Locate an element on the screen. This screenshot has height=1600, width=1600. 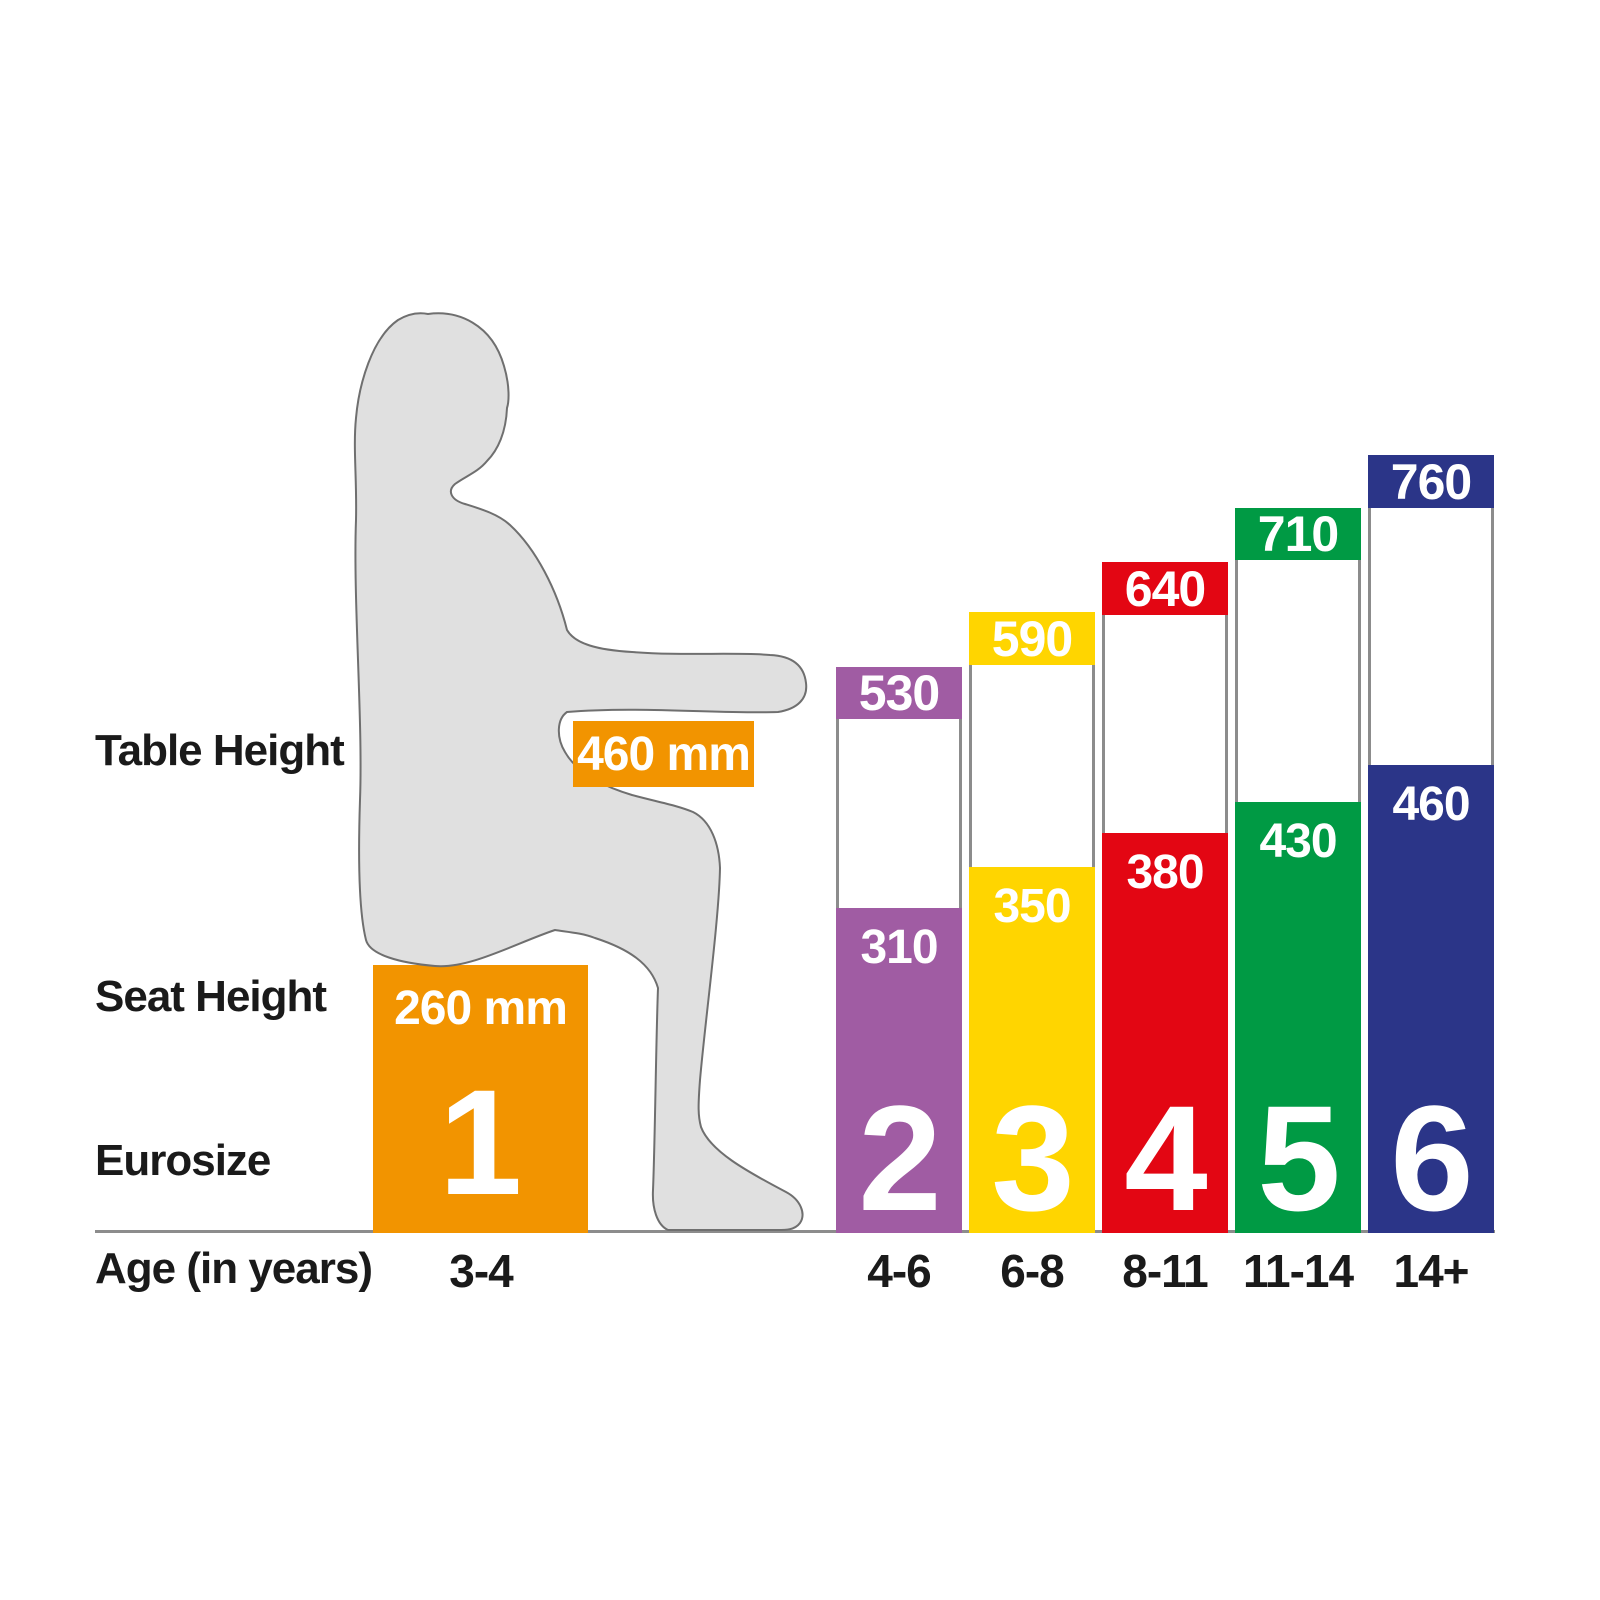
table-height-value: 590 is located at coordinates (1032, 638).